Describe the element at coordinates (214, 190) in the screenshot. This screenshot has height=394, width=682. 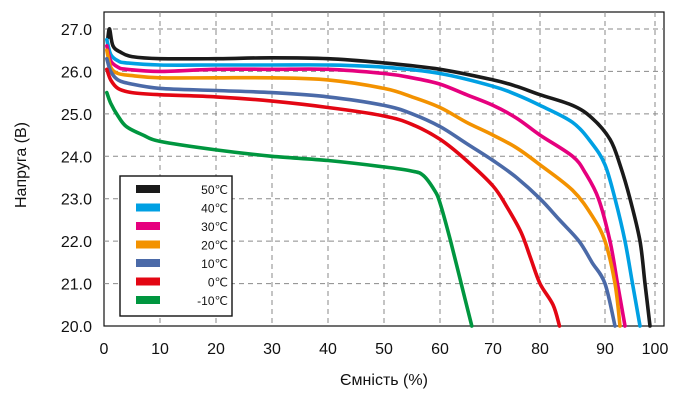
I see `legend-label-0: 50℃` at that location.